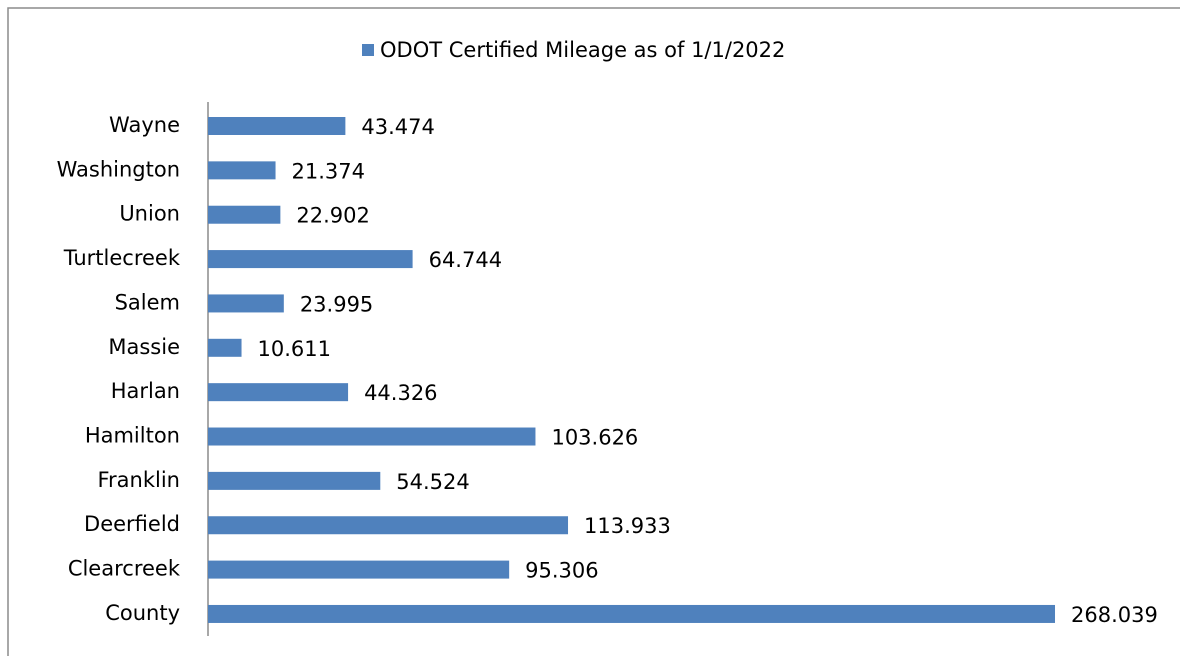 The width and height of the screenshot is (1180, 656). What do you see at coordinates (142, 613) in the screenshot?
I see `y-tick-label: County` at bounding box center [142, 613].